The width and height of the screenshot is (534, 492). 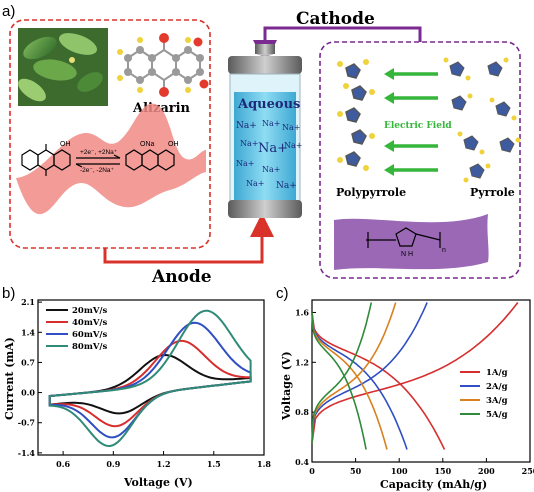 What do you see at coordinates (442, 471) in the screenshot?
I see `x-tick-label: 150` at bounding box center [442, 471].